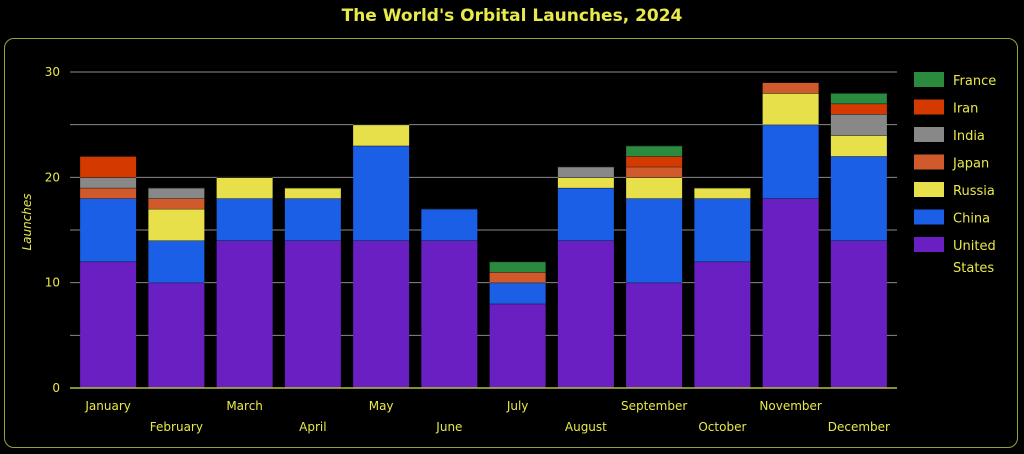 The height and width of the screenshot is (454, 1024). I want to click on bar-india-january, so click(108, 182).